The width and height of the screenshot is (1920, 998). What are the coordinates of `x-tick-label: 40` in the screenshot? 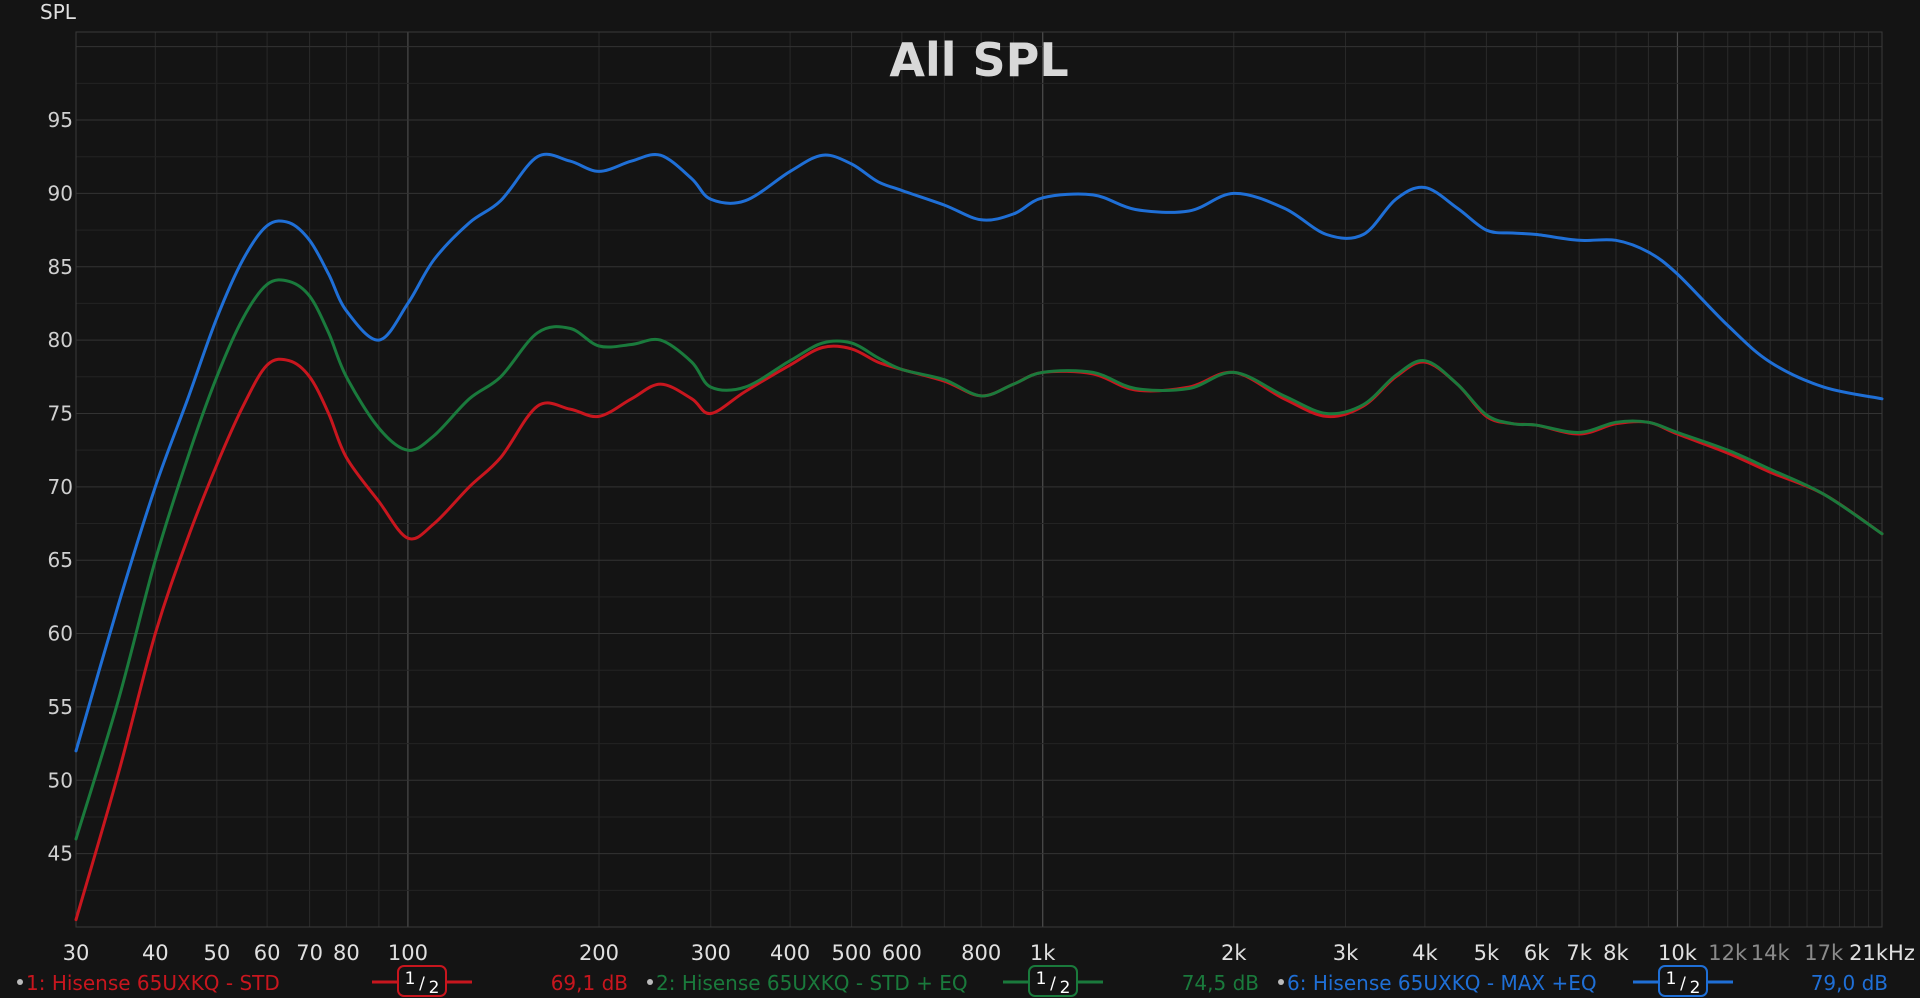 It's located at (155, 953).